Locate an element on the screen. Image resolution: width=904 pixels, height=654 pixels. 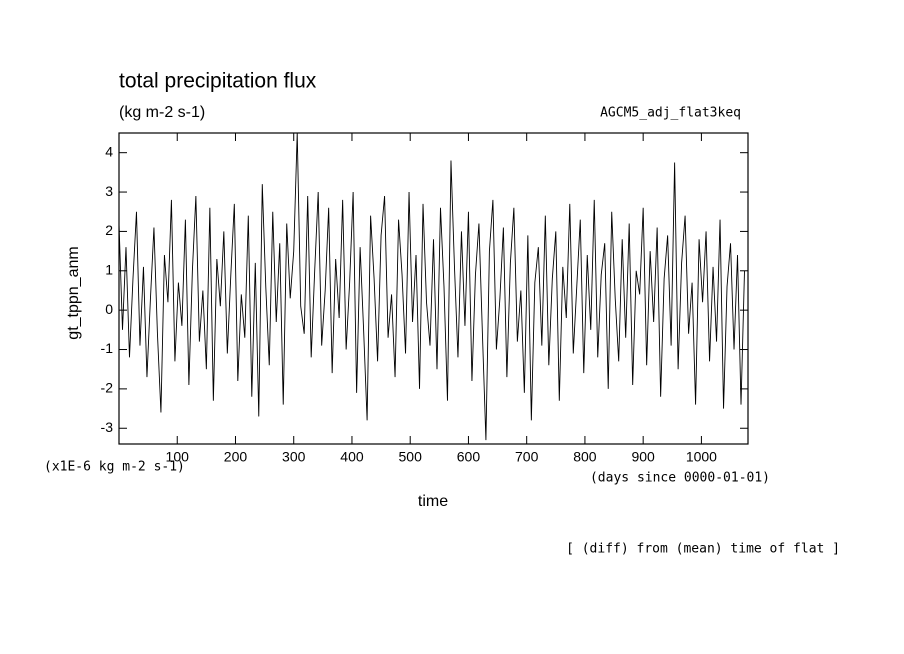
y-tick-label: 1 is located at coordinates (109, 269).